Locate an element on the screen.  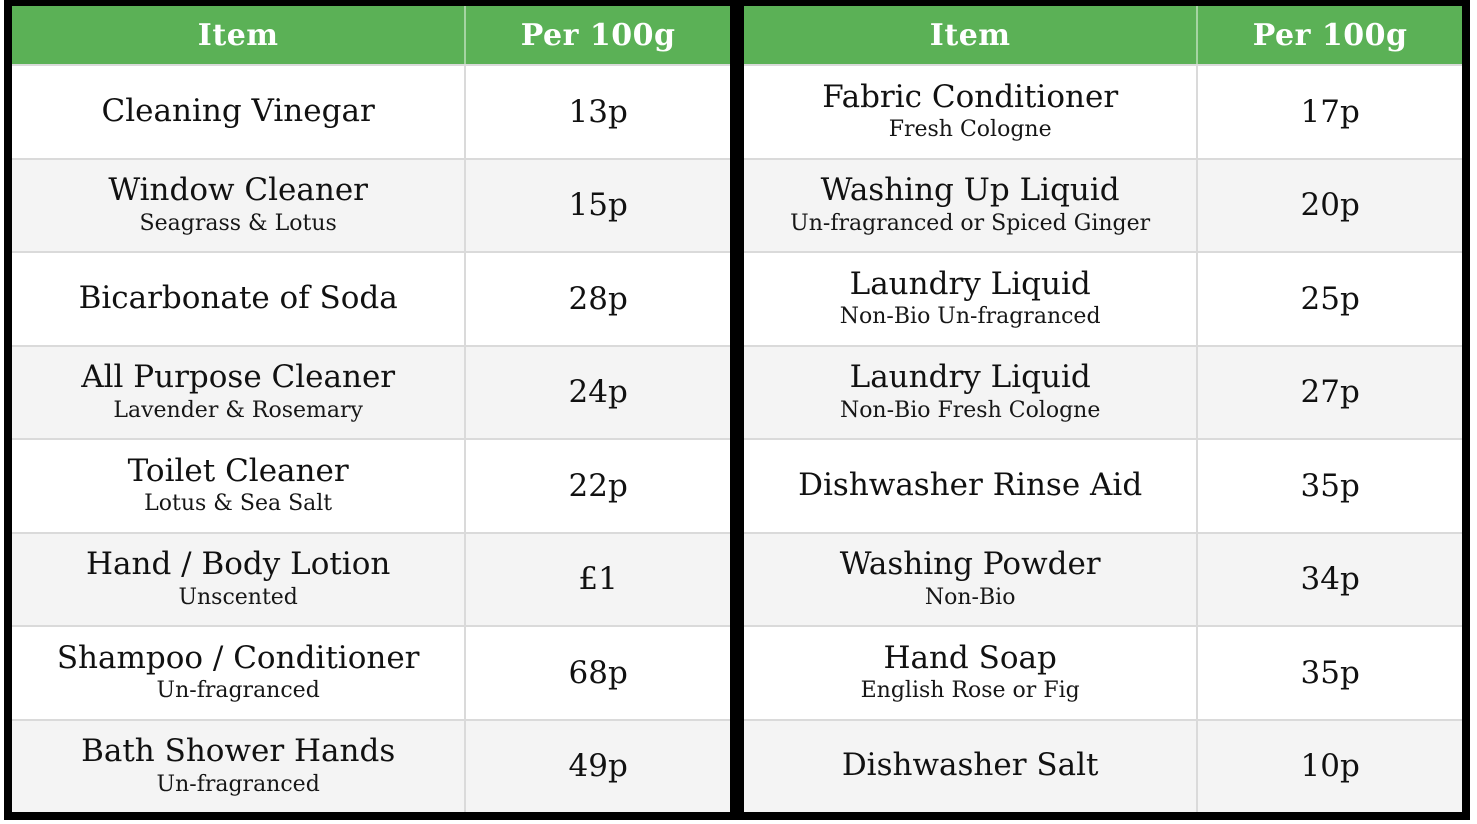
item-variant: English Rose or Fig is located at coordinates (970, 691).